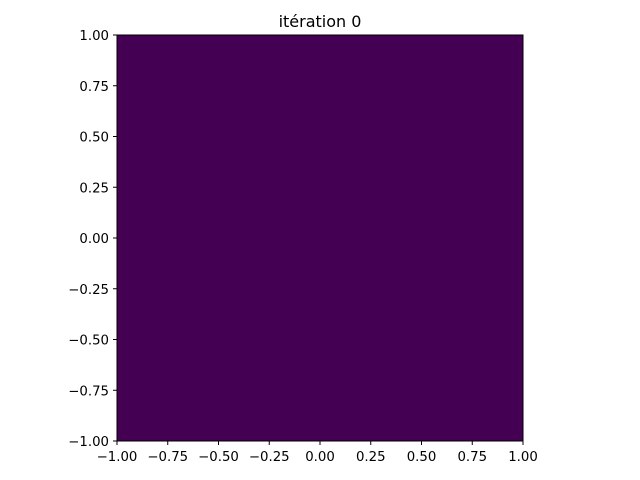 Image resolution: width=640 pixels, height=480 pixels. I want to click on y-tick-label: −0.25, so click(88, 290).